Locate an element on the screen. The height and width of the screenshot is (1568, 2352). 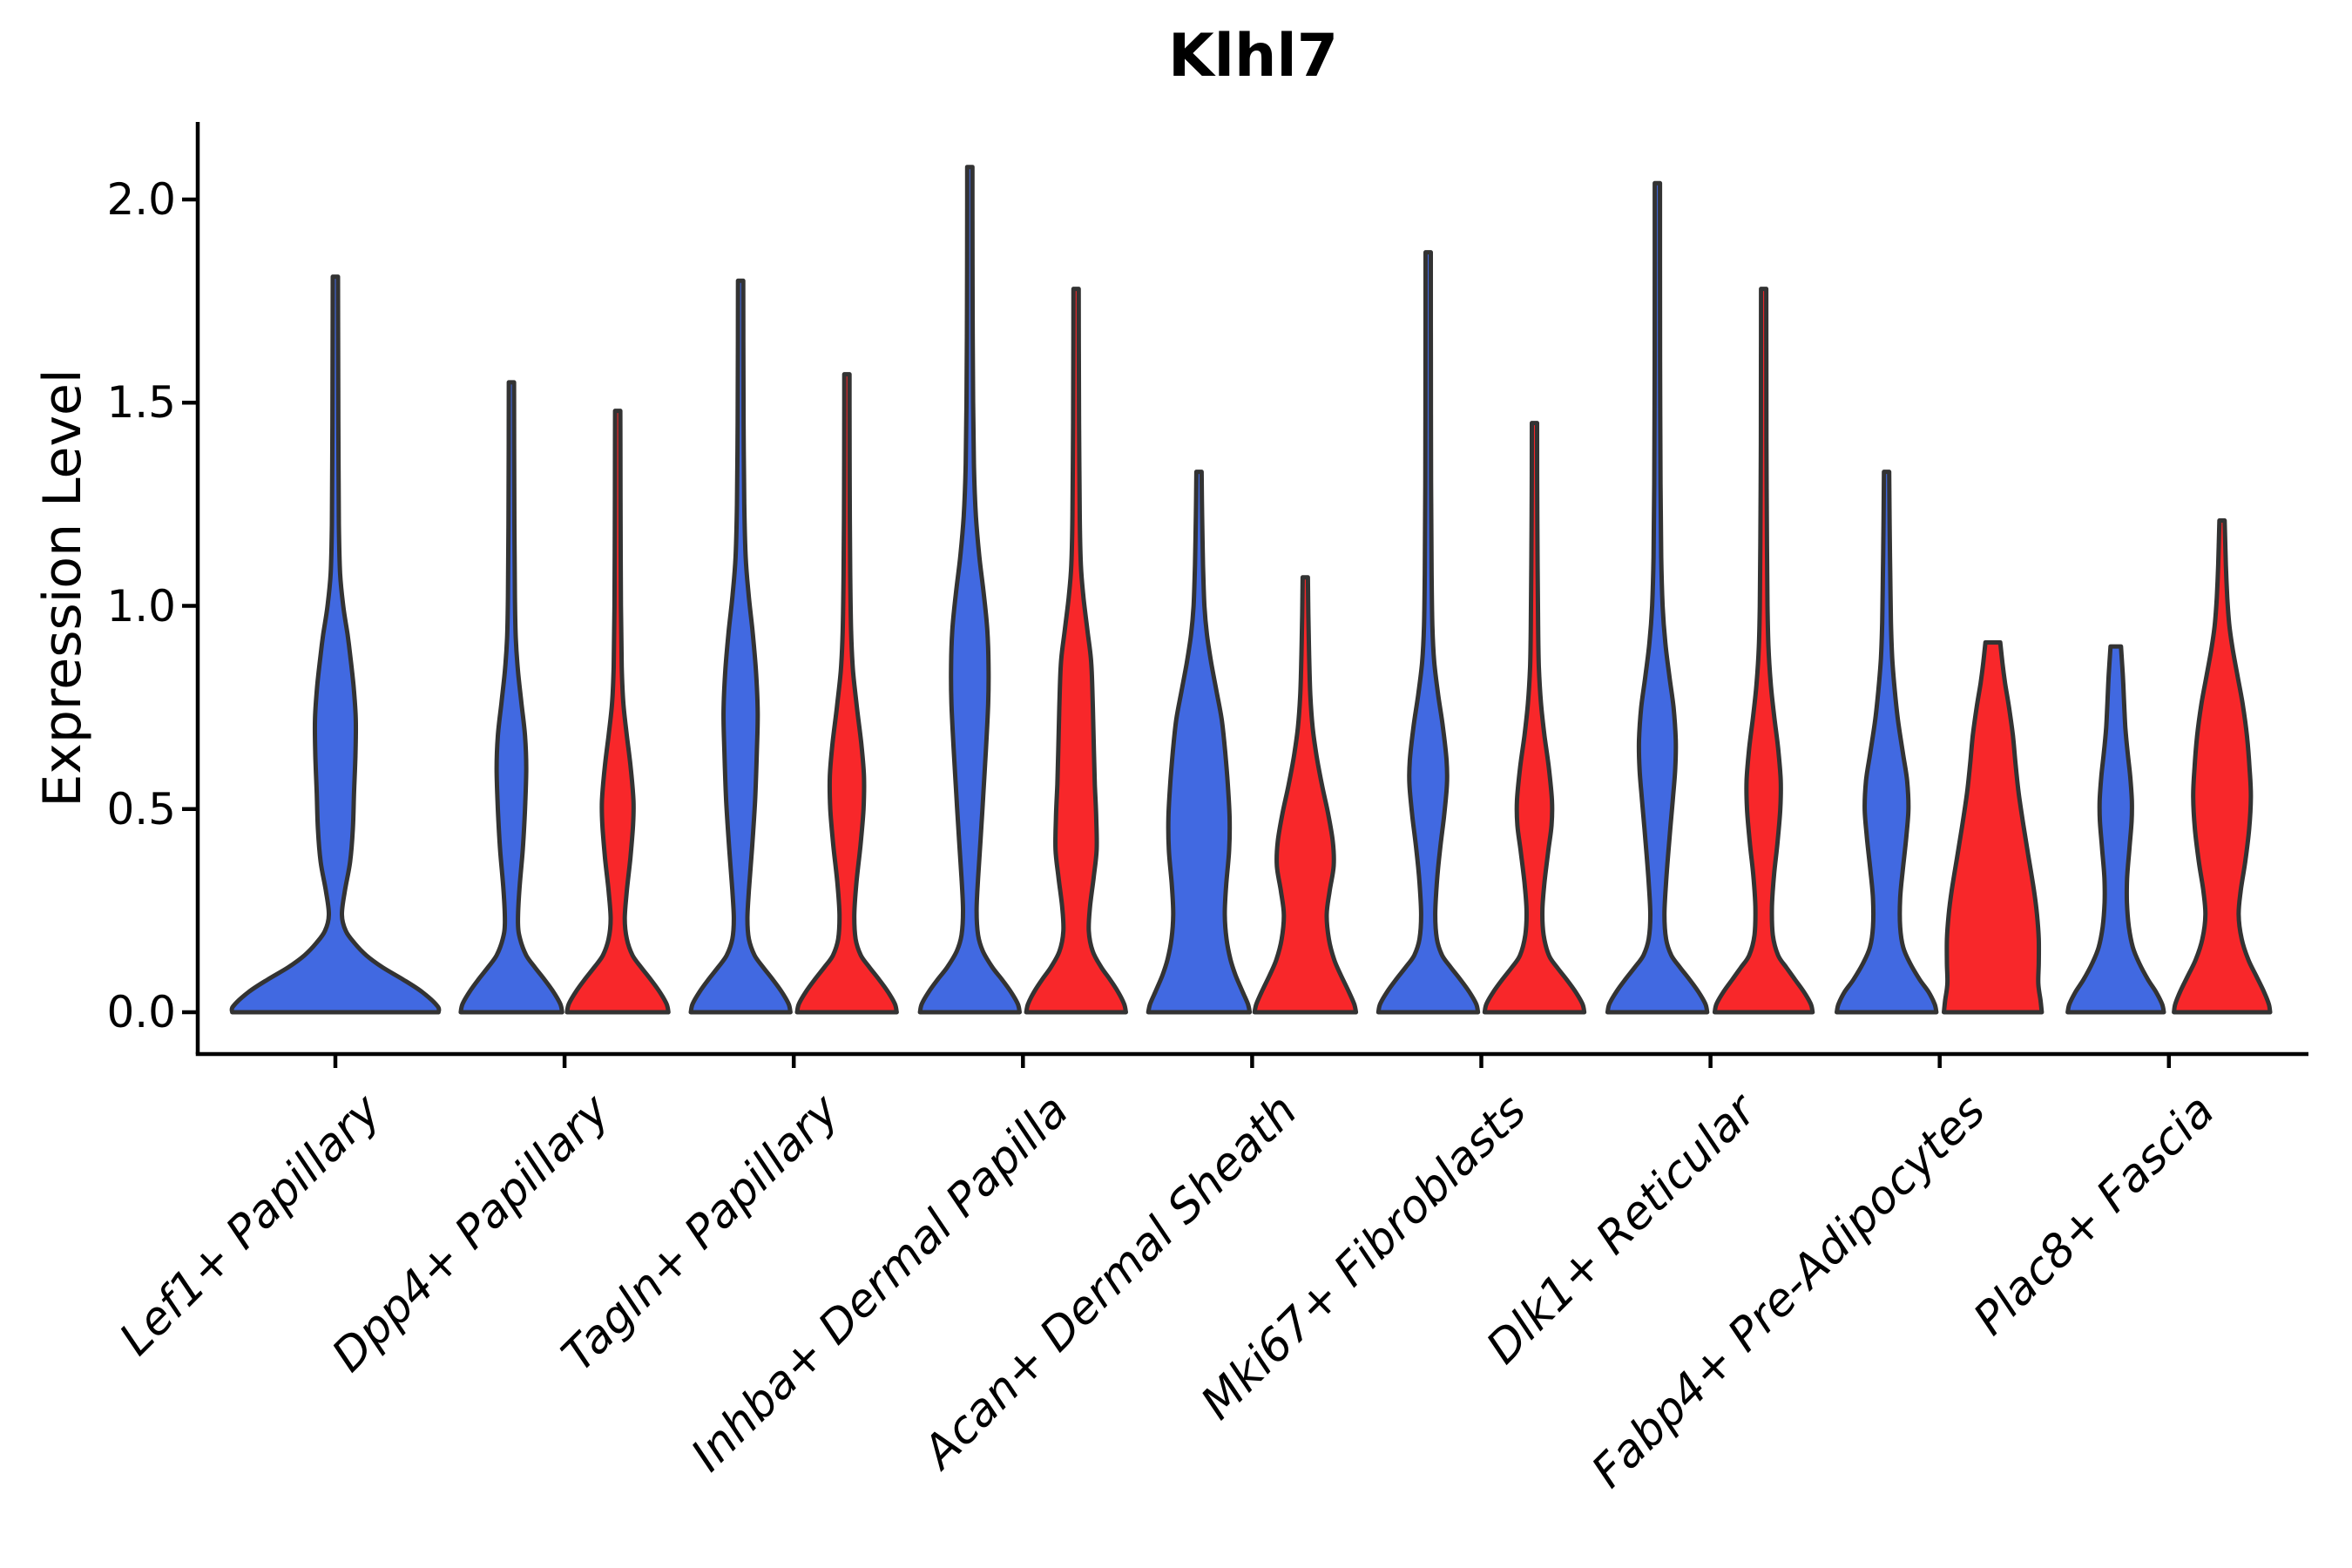
y-tick-label: 0.5 is located at coordinates (141, 809).